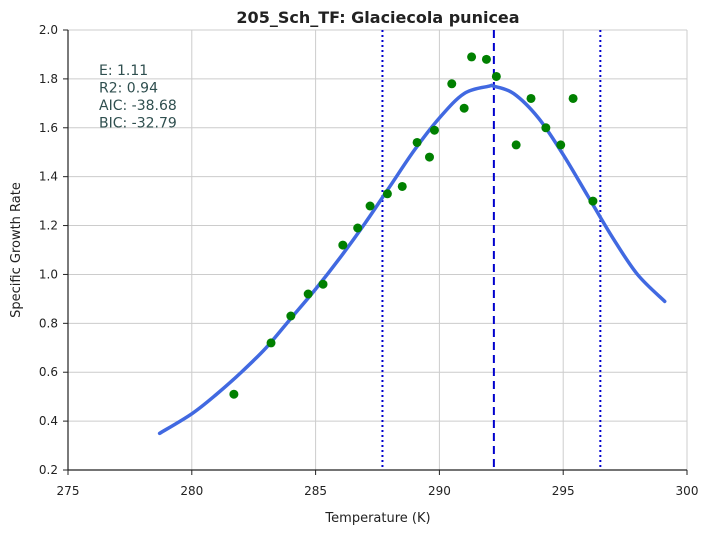 The width and height of the screenshot is (710, 533). I want to click on y-tick-label: 0.4, so click(48, 421).